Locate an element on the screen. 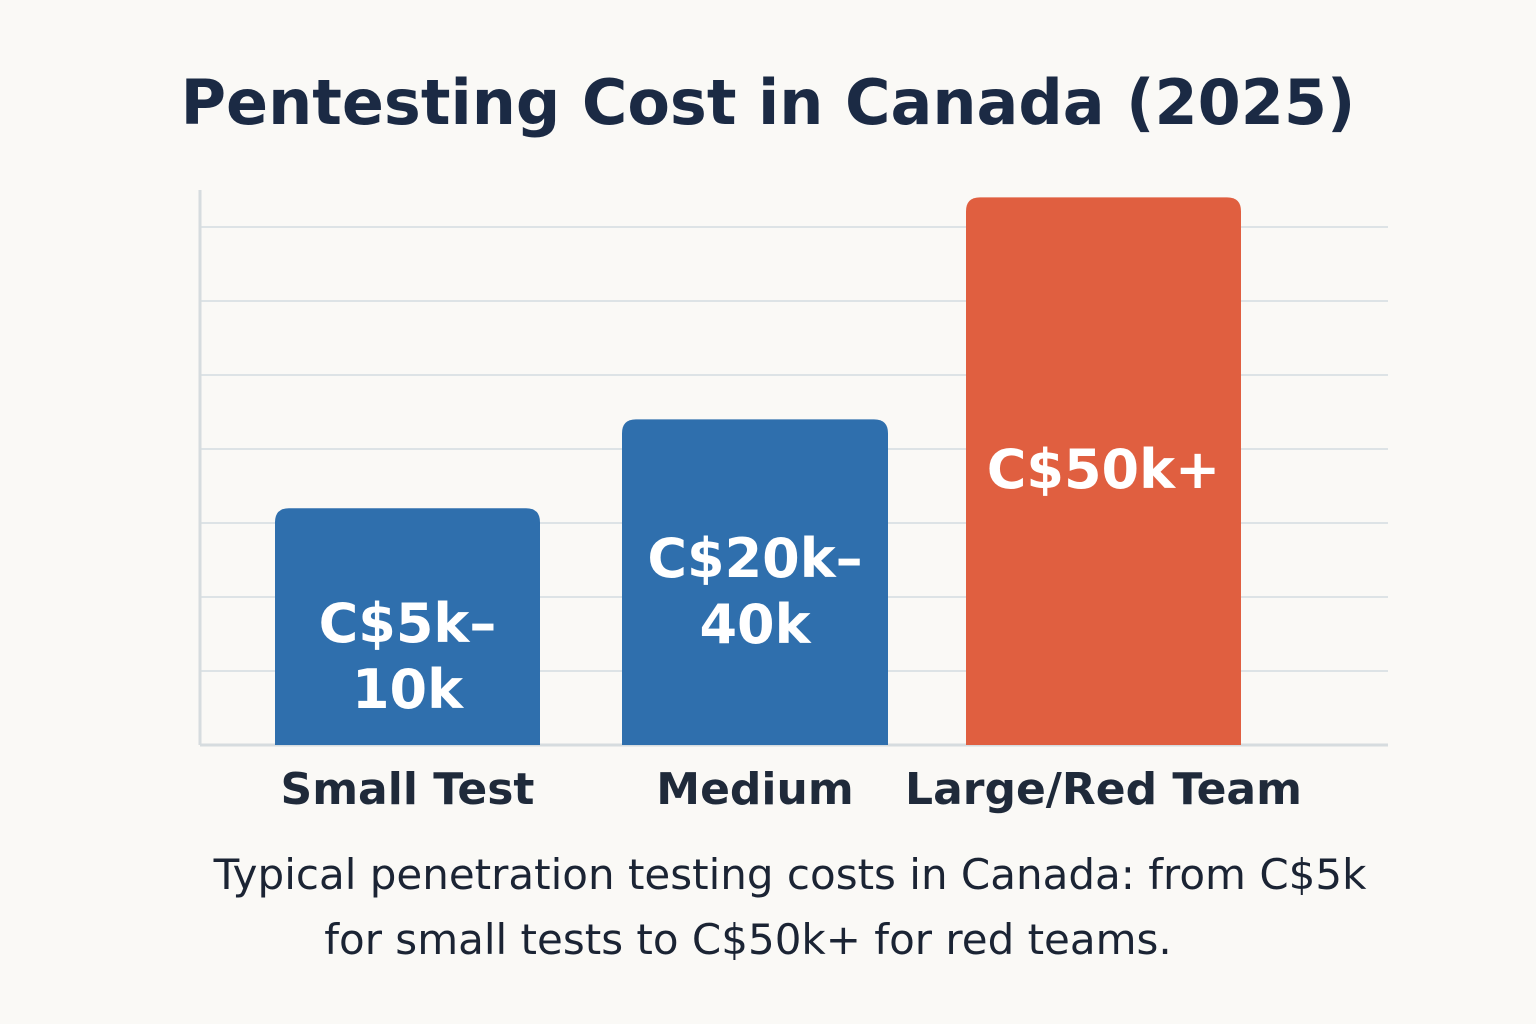 The width and height of the screenshot is (1536, 1024). bar-data-label: 10k is located at coordinates (408, 689).